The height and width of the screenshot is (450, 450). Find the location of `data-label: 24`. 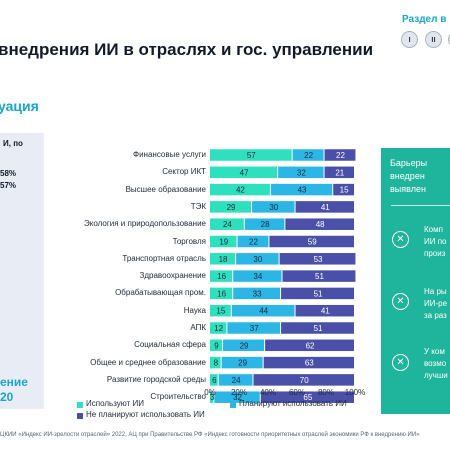

data-label: 24 is located at coordinates (236, 380).